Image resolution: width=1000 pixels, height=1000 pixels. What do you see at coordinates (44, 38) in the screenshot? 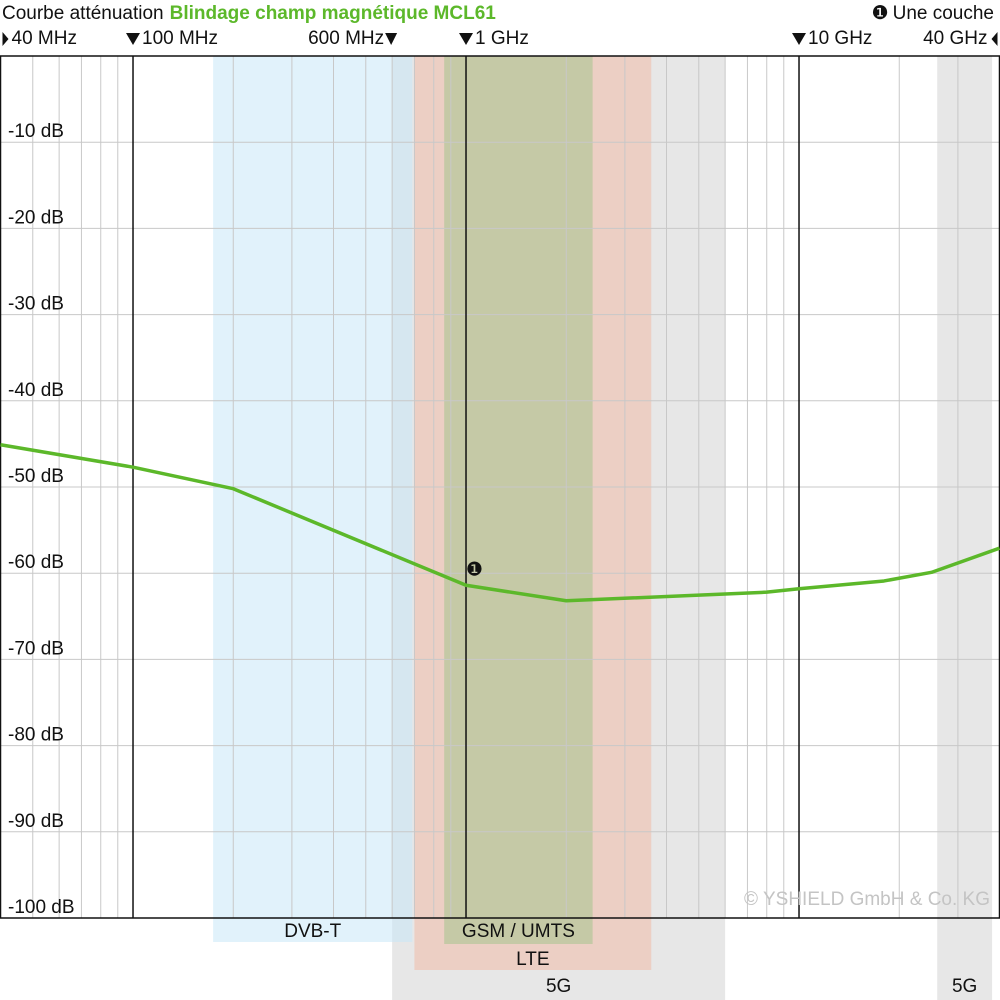
I see `x-tick-label: 40 MHz` at bounding box center [44, 38].